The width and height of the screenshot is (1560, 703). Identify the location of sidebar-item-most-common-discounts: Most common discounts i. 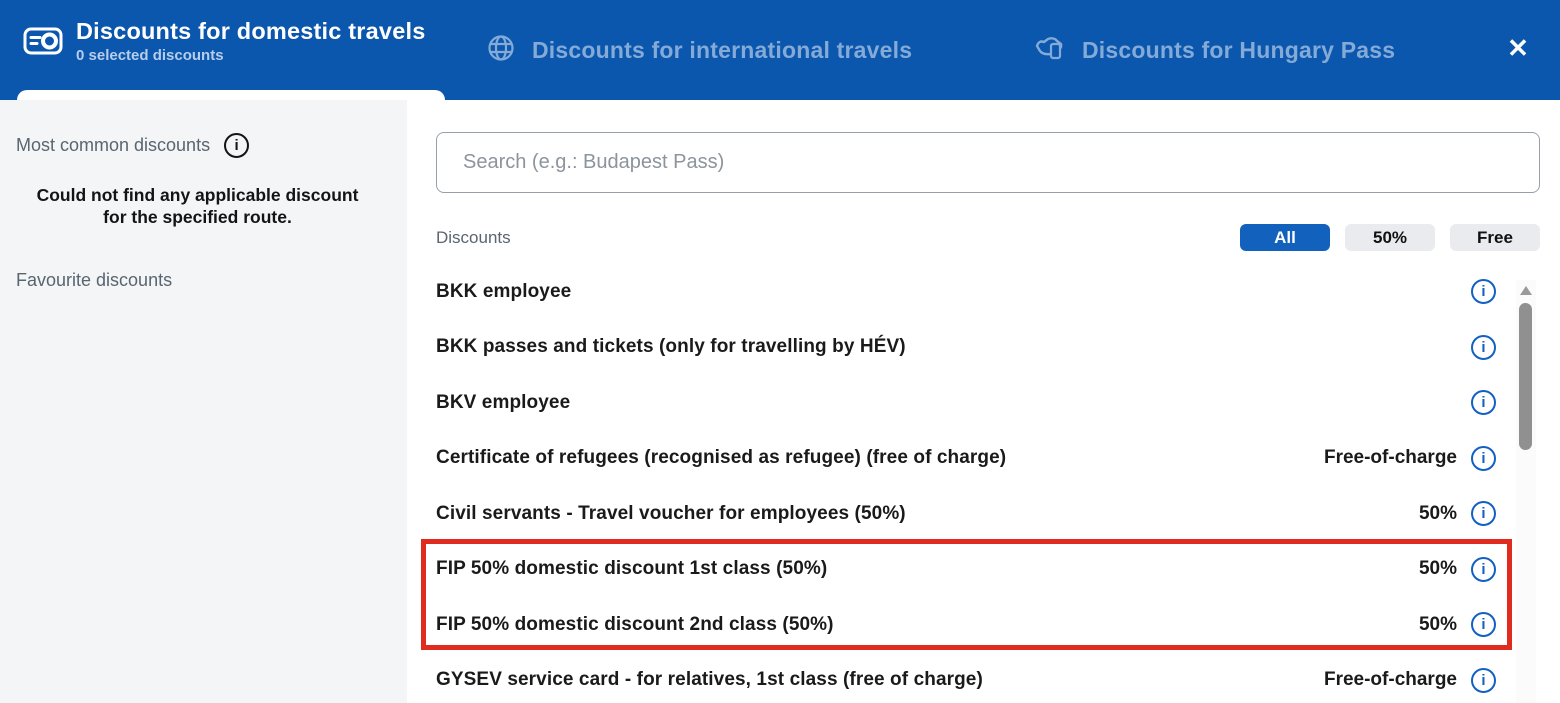
(133, 145).